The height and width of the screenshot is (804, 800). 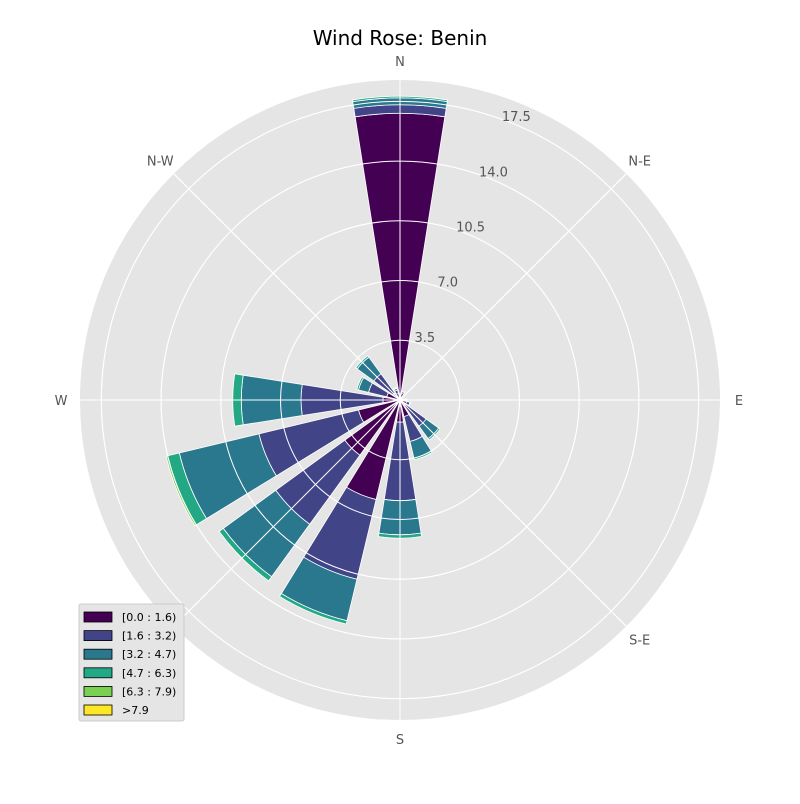 I want to click on legend-label-5: >7.9, so click(x=135, y=710).